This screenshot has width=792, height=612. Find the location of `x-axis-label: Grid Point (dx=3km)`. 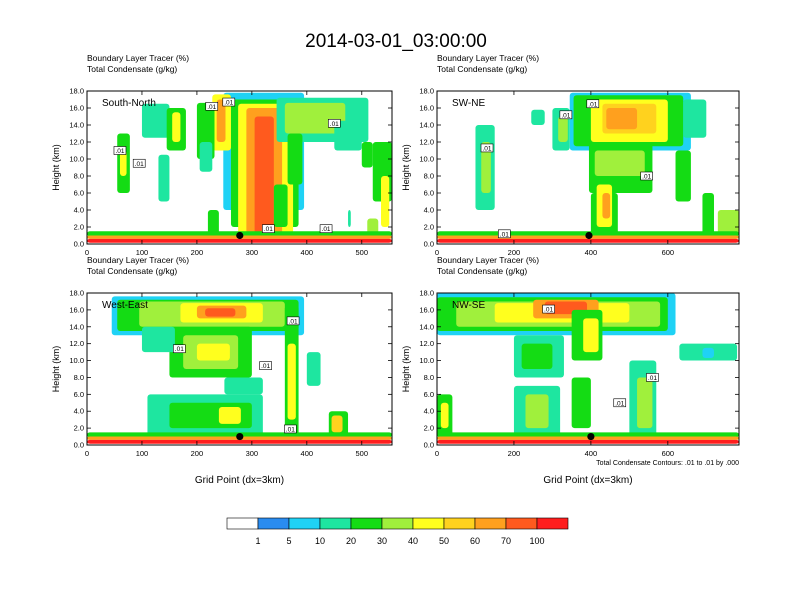

x-axis-label: Grid Point (dx=3km) is located at coordinates (587, 480).